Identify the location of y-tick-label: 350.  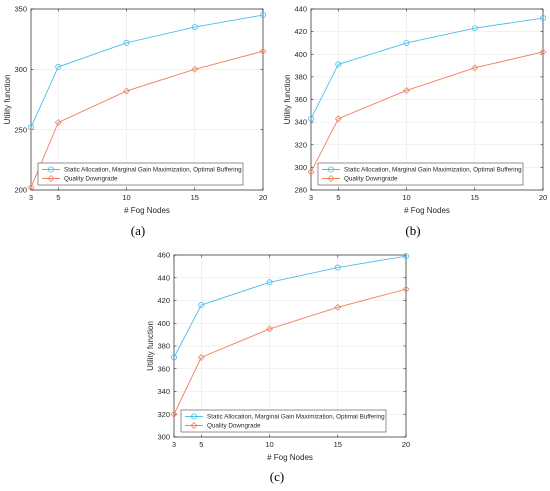
(20, 9).